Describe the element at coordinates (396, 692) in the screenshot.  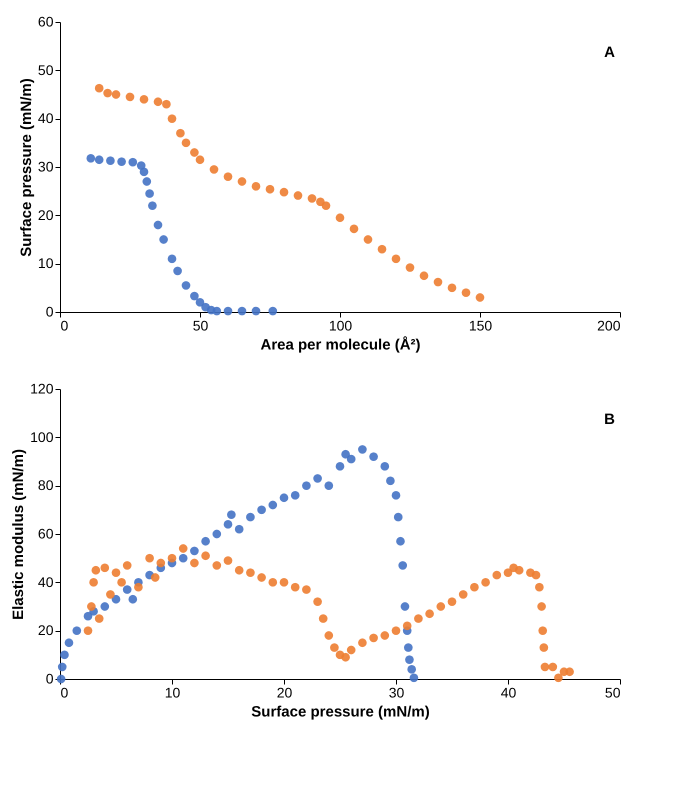
I see `x-tick-label: 30` at that location.